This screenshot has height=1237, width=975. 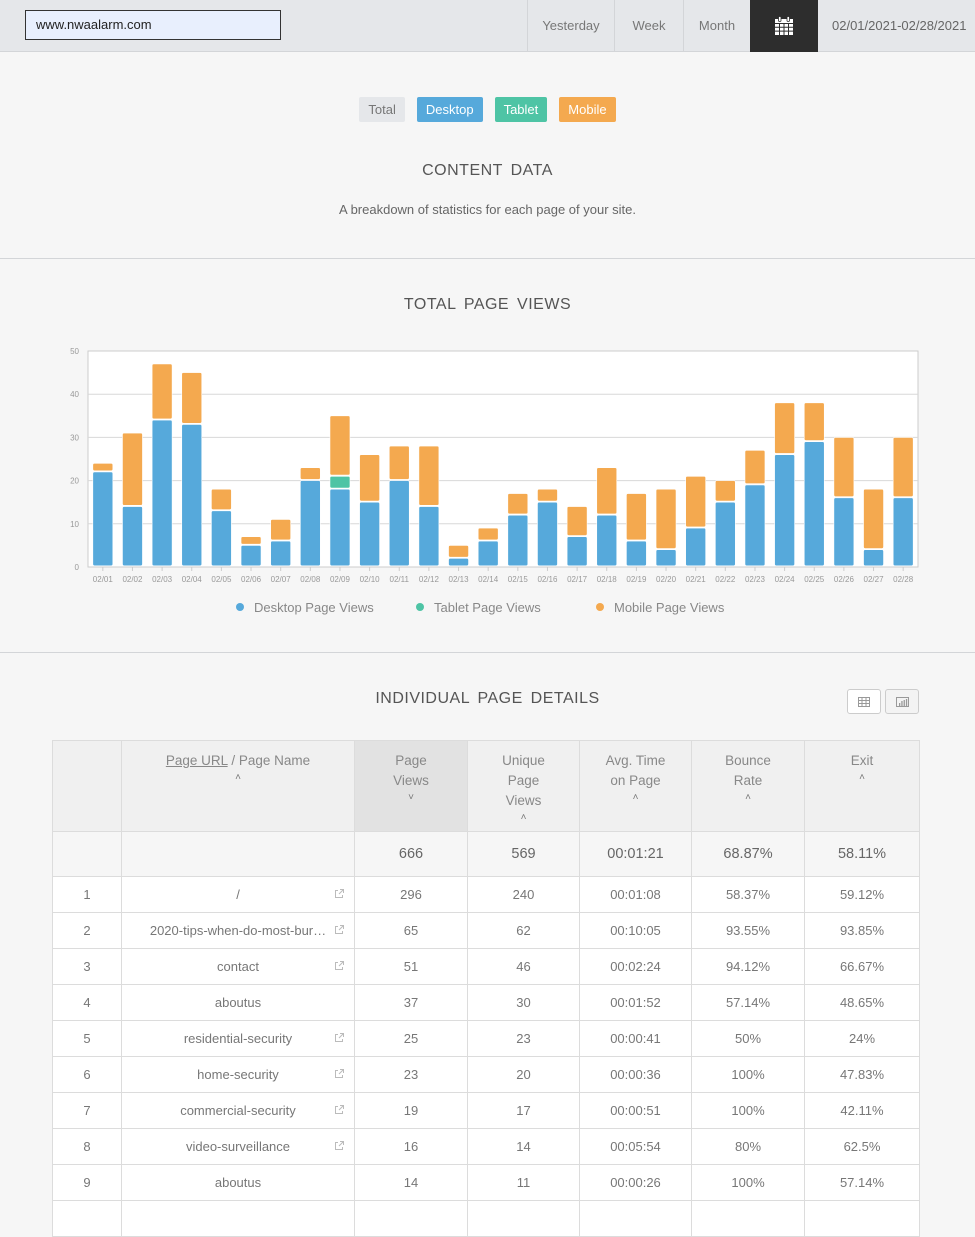 I want to click on date-range-label: 02/01/2021-02/28/2021, so click(x=899, y=25).